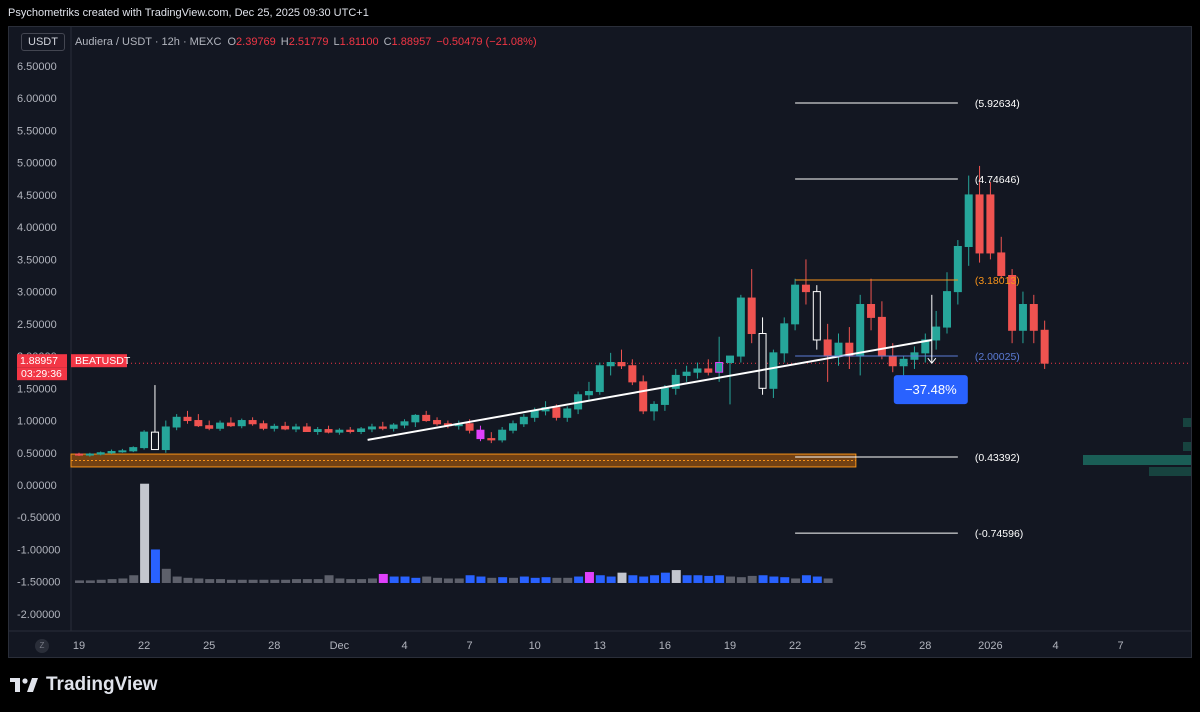 This screenshot has height=712, width=1200. What do you see at coordinates (43, 42) in the screenshot?
I see `symbol-box: USDT` at bounding box center [43, 42].